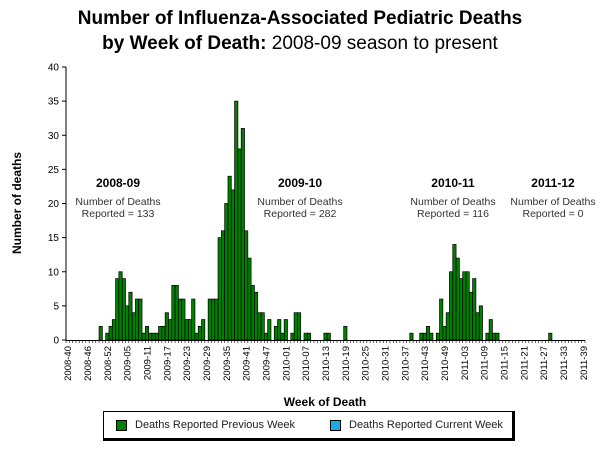 Image resolution: width=600 pixels, height=450 pixels. What do you see at coordinates (335, 425) in the screenshot?
I see `legend-swatch-blue` at bounding box center [335, 425].